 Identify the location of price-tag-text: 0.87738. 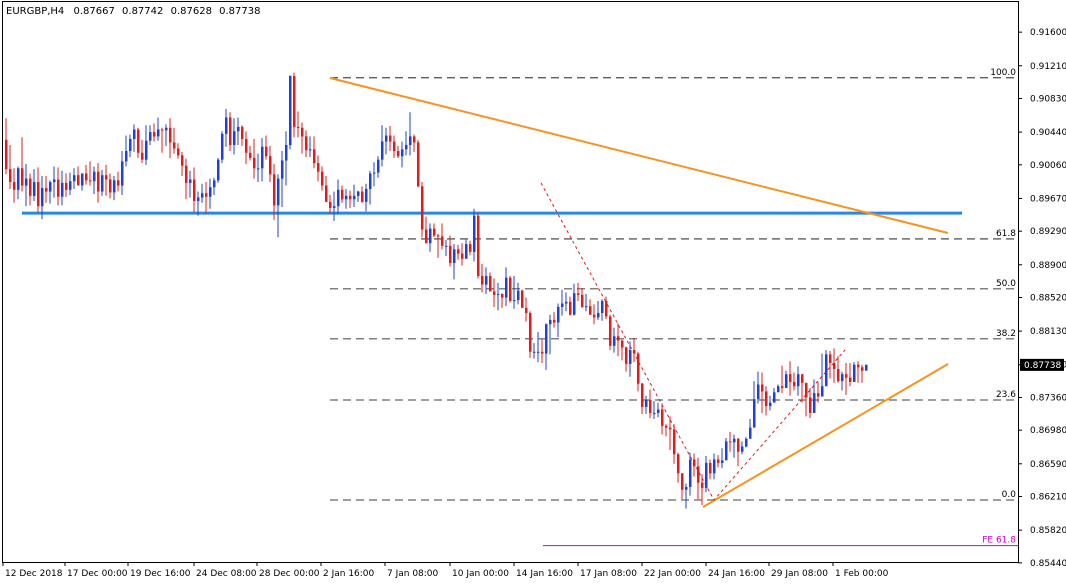
(1042, 366).